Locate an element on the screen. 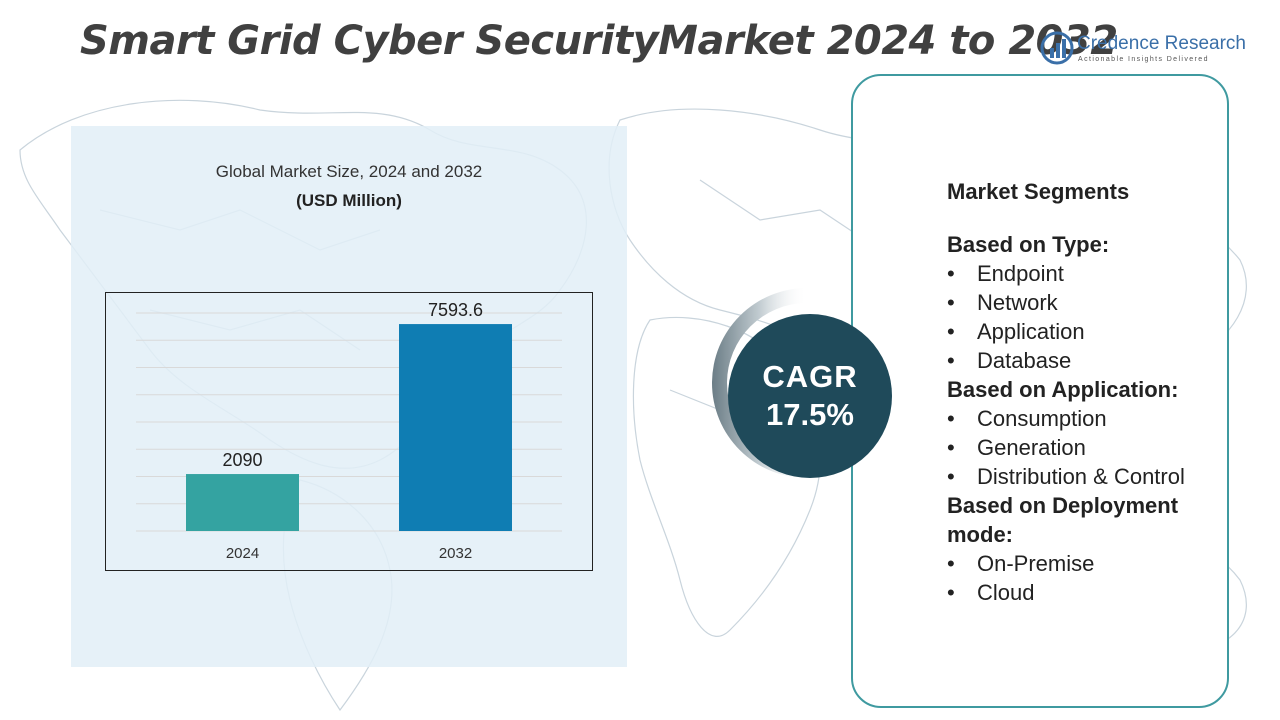 The image size is (1280, 720). segment-item: Consumption is located at coordinates (1097, 418).